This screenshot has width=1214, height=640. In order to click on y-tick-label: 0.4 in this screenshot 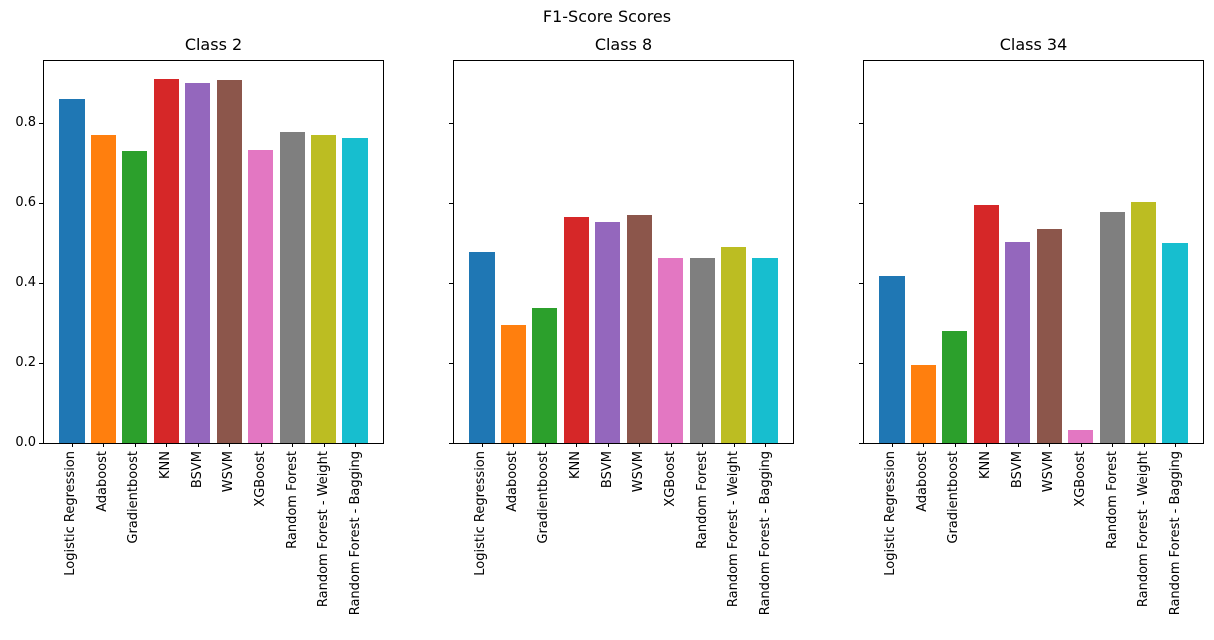, I will do `click(25, 283)`.